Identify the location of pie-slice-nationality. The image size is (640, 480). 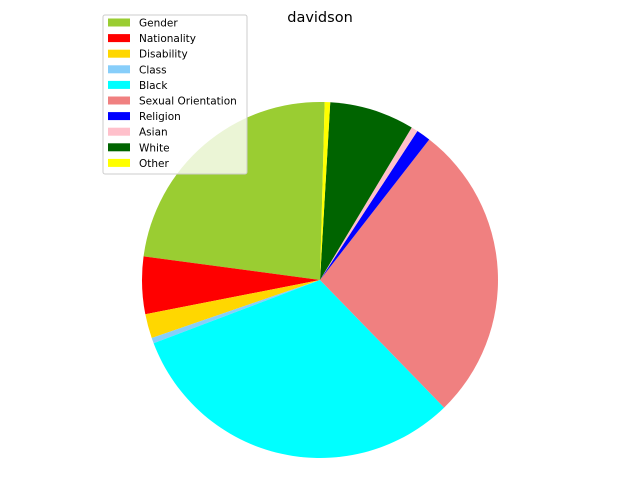
(230, 285).